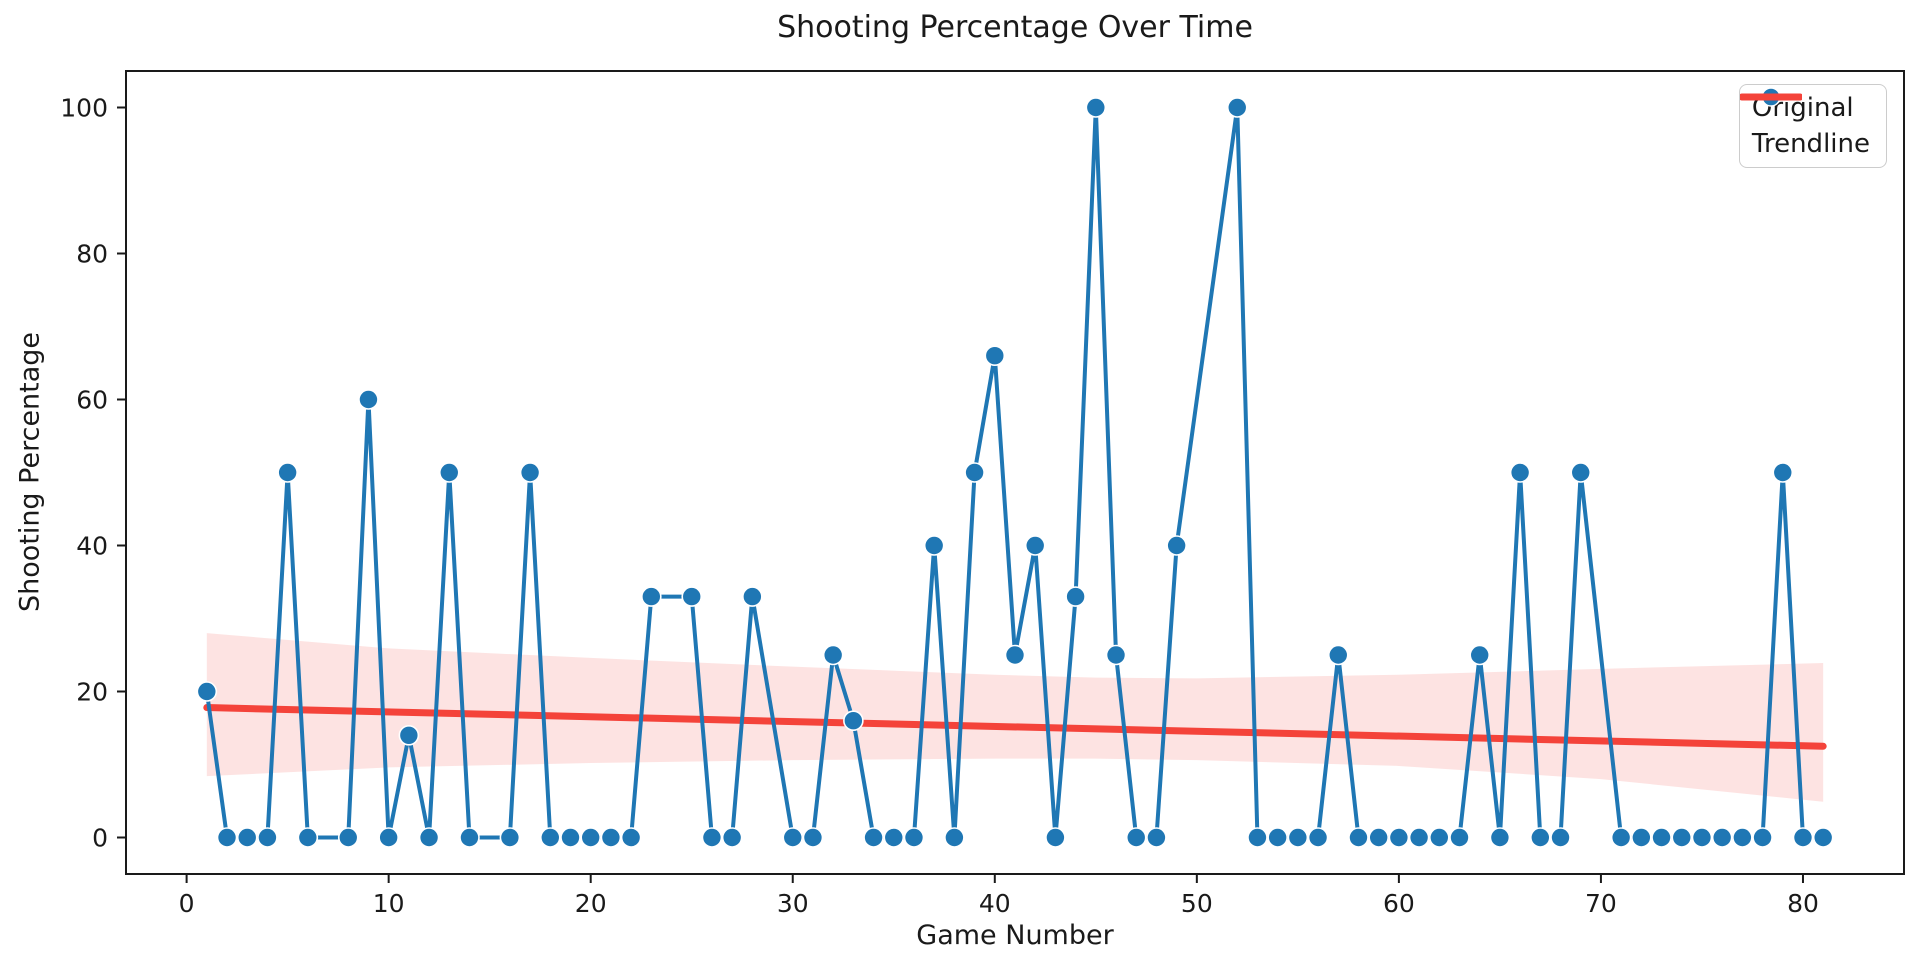  What do you see at coordinates (1601, 903) in the screenshot?
I see `x-tick-label: 70` at bounding box center [1601, 903].